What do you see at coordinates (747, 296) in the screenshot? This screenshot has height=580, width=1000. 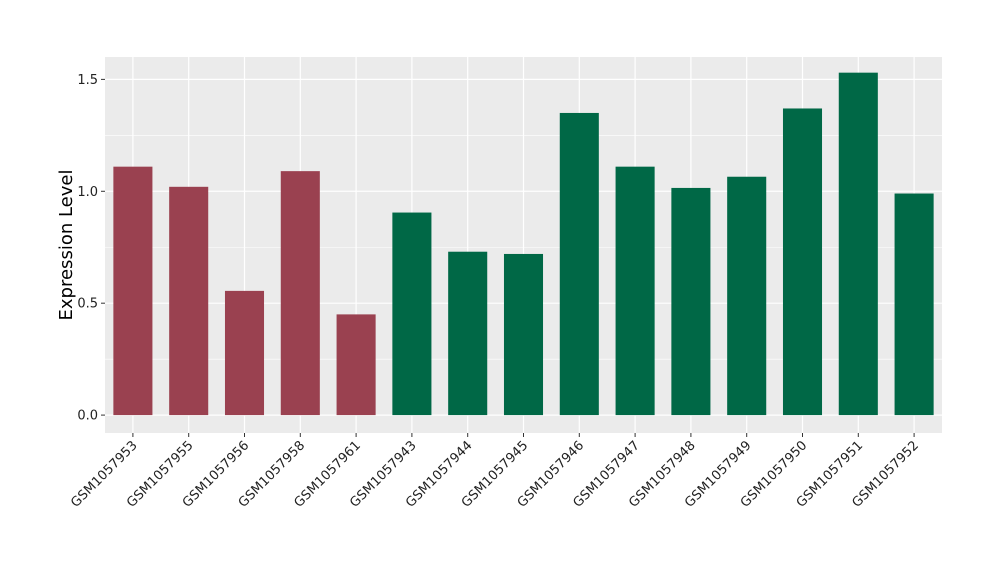 I see `bar-GSM1057949` at bounding box center [747, 296].